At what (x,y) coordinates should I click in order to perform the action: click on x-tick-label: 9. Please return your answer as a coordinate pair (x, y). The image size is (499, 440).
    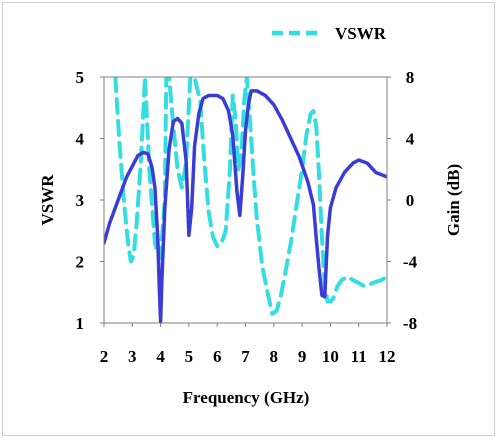
    Looking at the image, I should click on (302, 356).